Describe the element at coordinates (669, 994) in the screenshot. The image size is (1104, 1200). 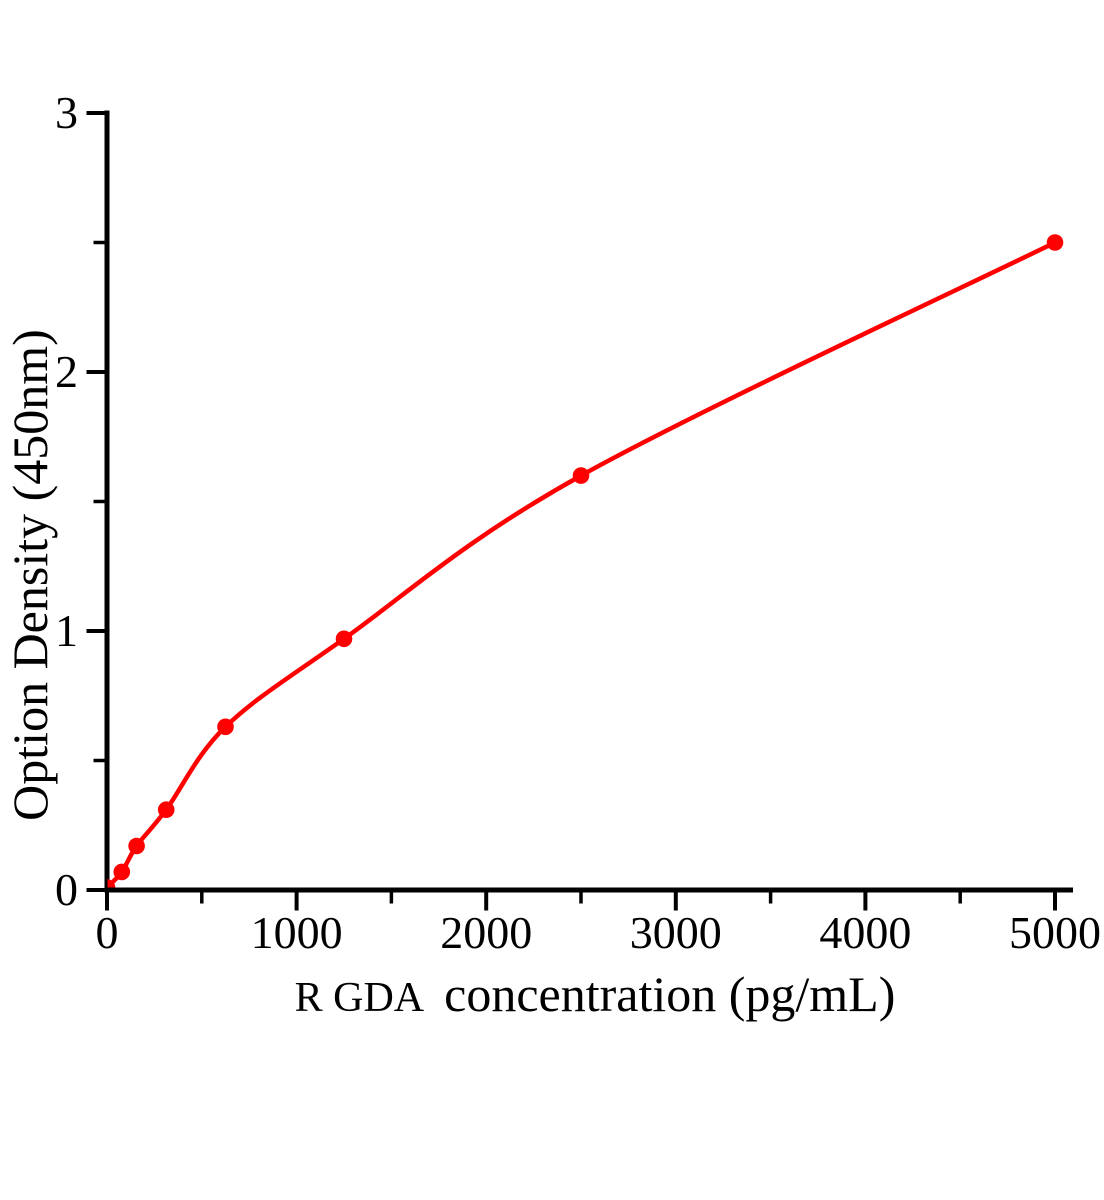
I see `x-axis-title-main: concentration (pg/mL)` at that location.